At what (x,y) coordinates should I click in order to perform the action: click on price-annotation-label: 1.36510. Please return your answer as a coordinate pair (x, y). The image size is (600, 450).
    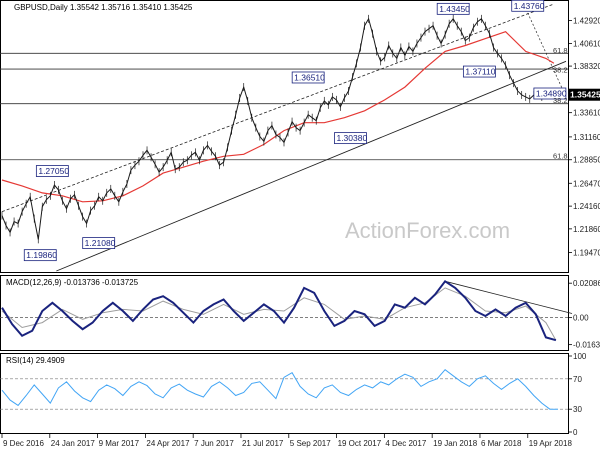
    Looking at the image, I should click on (309, 77).